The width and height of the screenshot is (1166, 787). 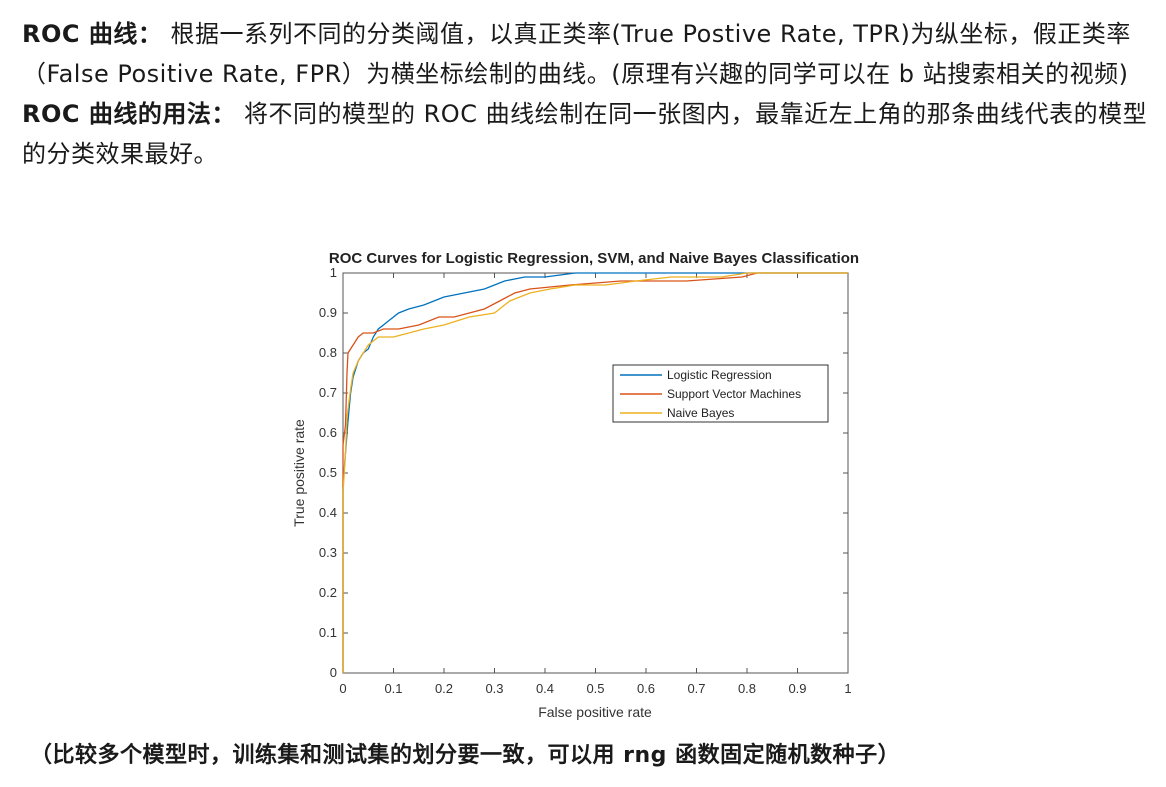 I want to click on y-tick-label: 0, so click(x=333, y=672).